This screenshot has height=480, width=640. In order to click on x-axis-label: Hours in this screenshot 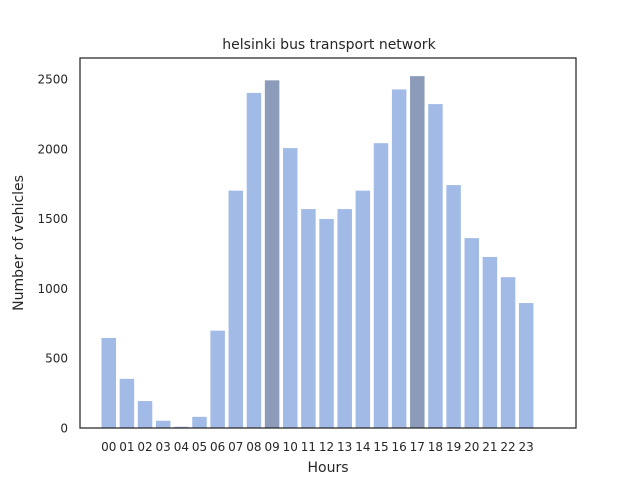, I will do `click(327, 468)`.